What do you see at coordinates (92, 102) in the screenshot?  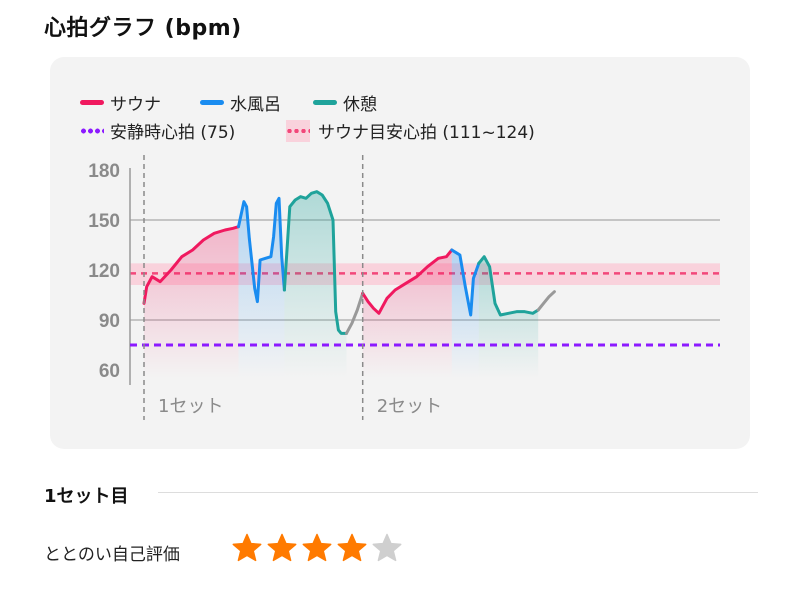 I see `legend-swatch-sauna` at bounding box center [92, 102].